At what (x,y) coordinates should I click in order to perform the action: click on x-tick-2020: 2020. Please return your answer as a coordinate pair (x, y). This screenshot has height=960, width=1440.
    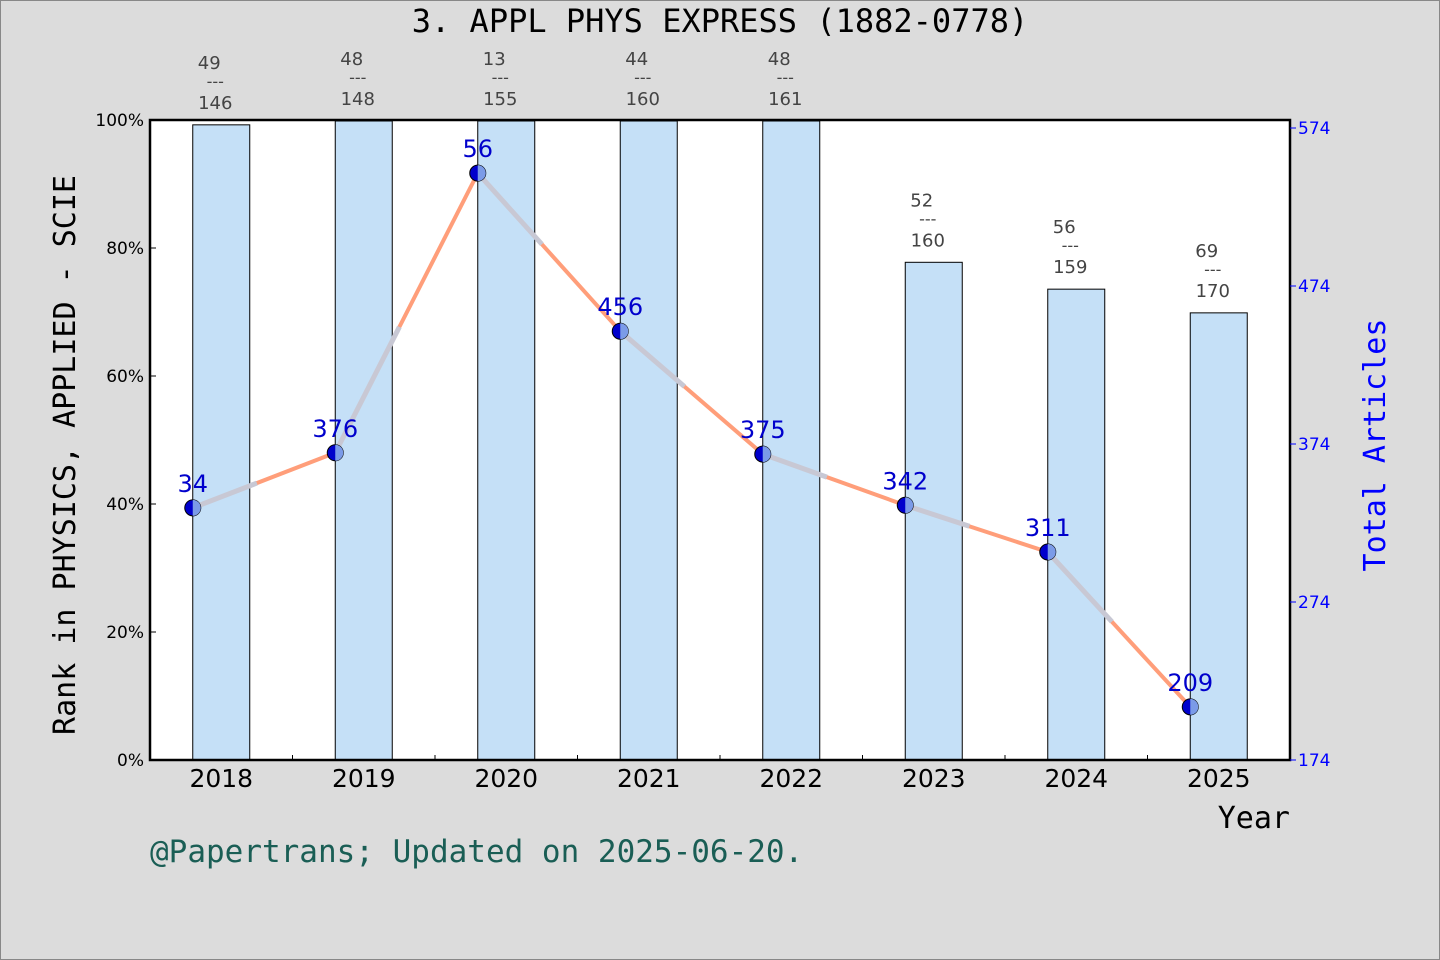
    Looking at the image, I should click on (506, 778).